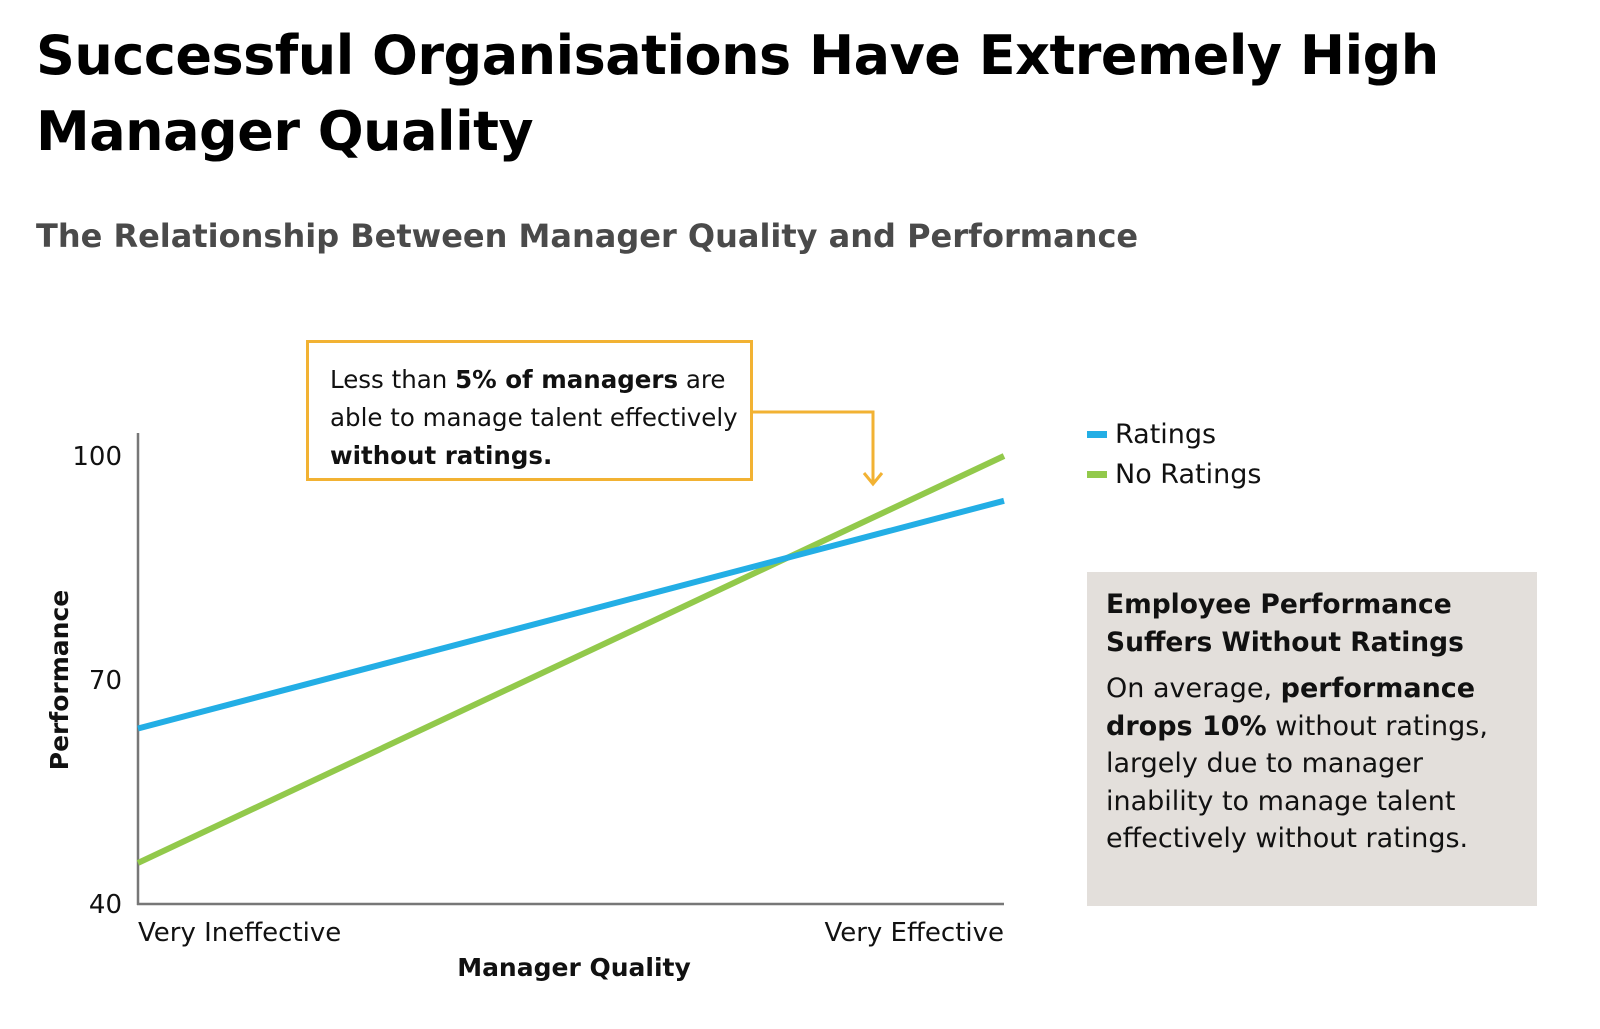 The height and width of the screenshot is (1029, 1600). I want to click on callout-text-3: are able to manage talent effectively, so click(534, 398).